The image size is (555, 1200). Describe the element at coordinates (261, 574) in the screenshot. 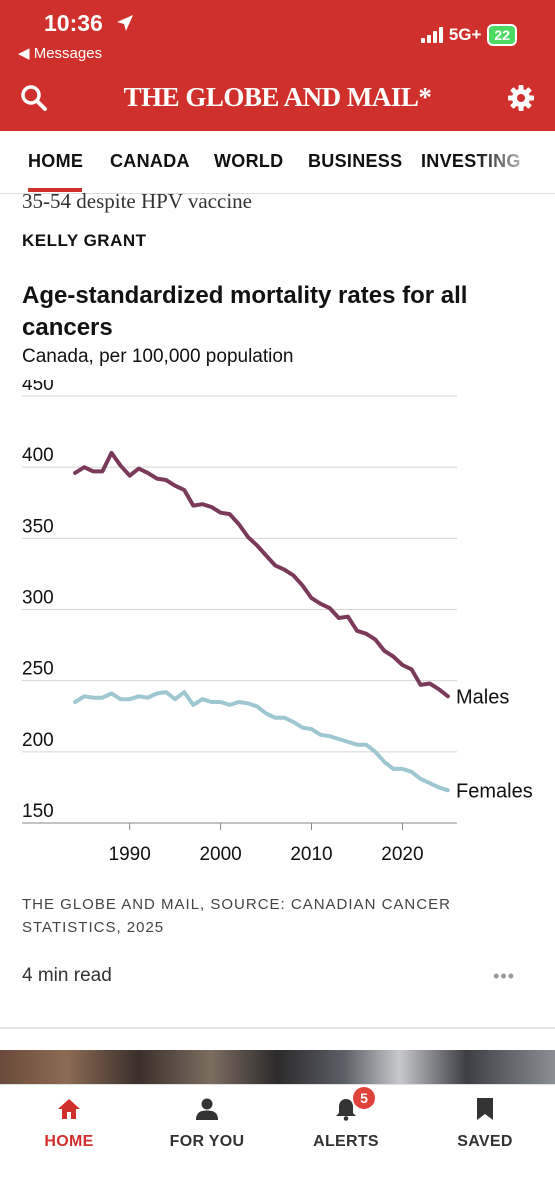

I see `series-line-males` at that location.